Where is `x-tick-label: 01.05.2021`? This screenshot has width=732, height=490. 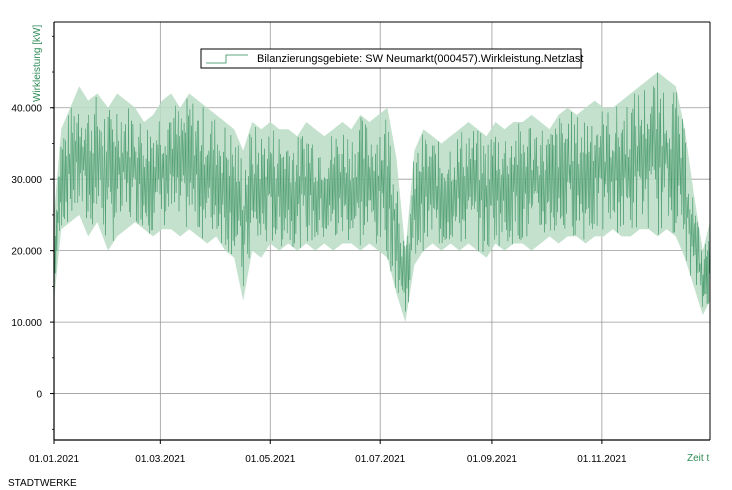
x-tick-label: 01.05.2021 is located at coordinates (270, 459).